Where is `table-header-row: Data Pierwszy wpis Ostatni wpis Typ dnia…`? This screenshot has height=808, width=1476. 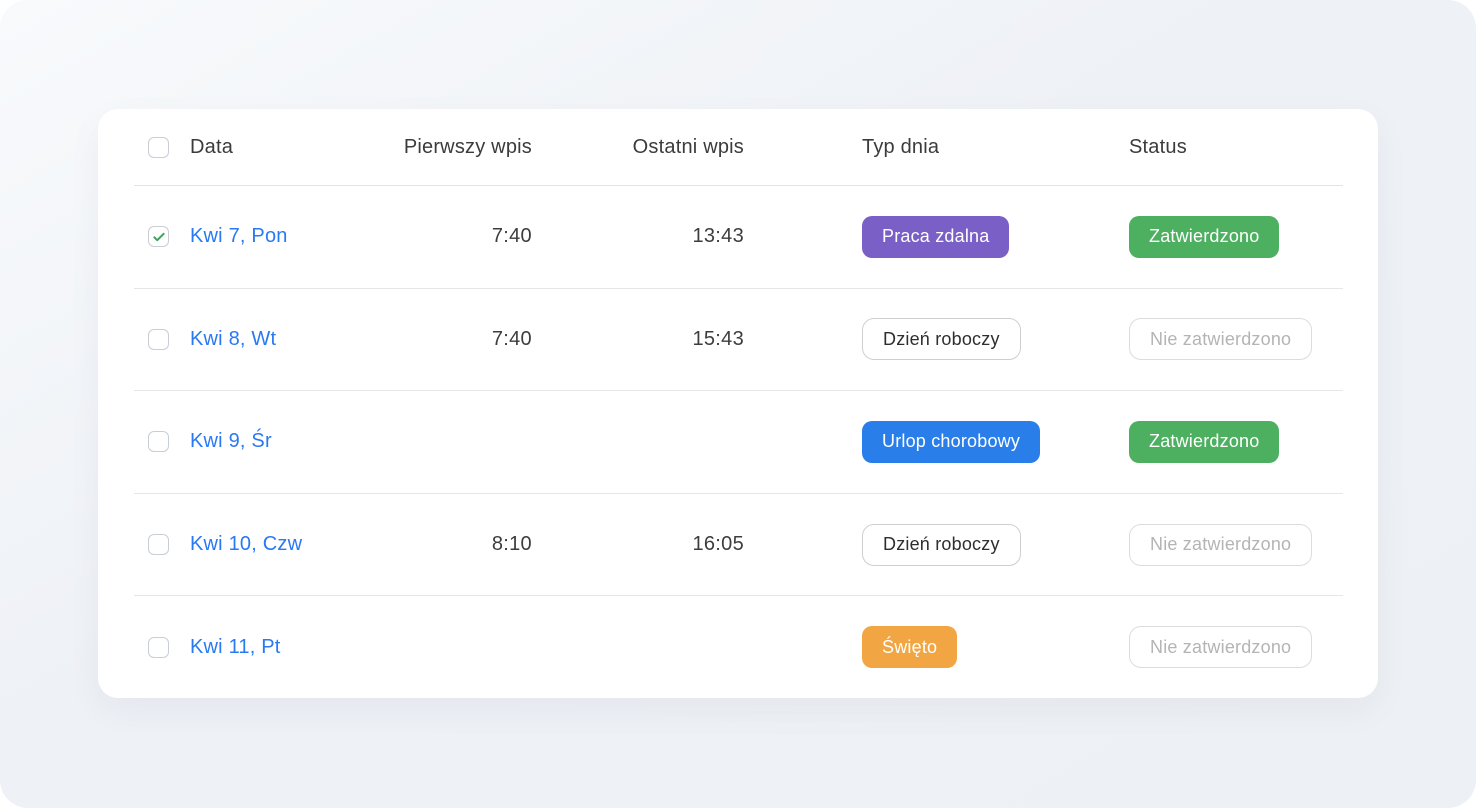
table-header-row: Data Pierwszy wpis Ostatni wpis Typ dnia… is located at coordinates (738, 147).